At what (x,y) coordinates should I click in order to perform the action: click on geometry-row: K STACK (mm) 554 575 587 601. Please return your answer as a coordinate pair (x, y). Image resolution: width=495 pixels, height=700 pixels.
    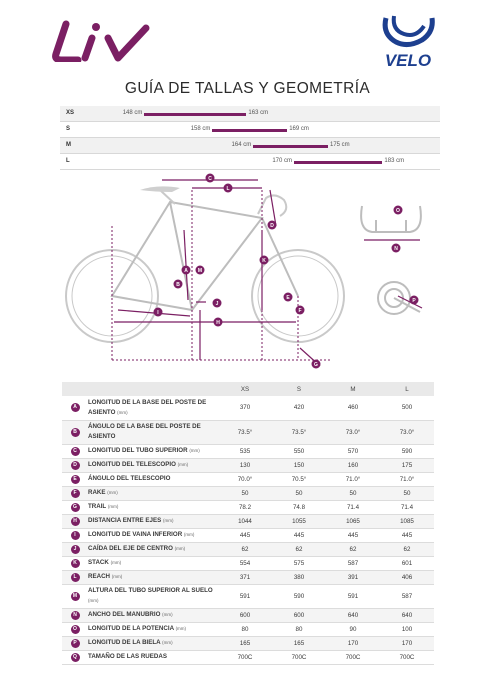
    Looking at the image, I should click on (248, 563).